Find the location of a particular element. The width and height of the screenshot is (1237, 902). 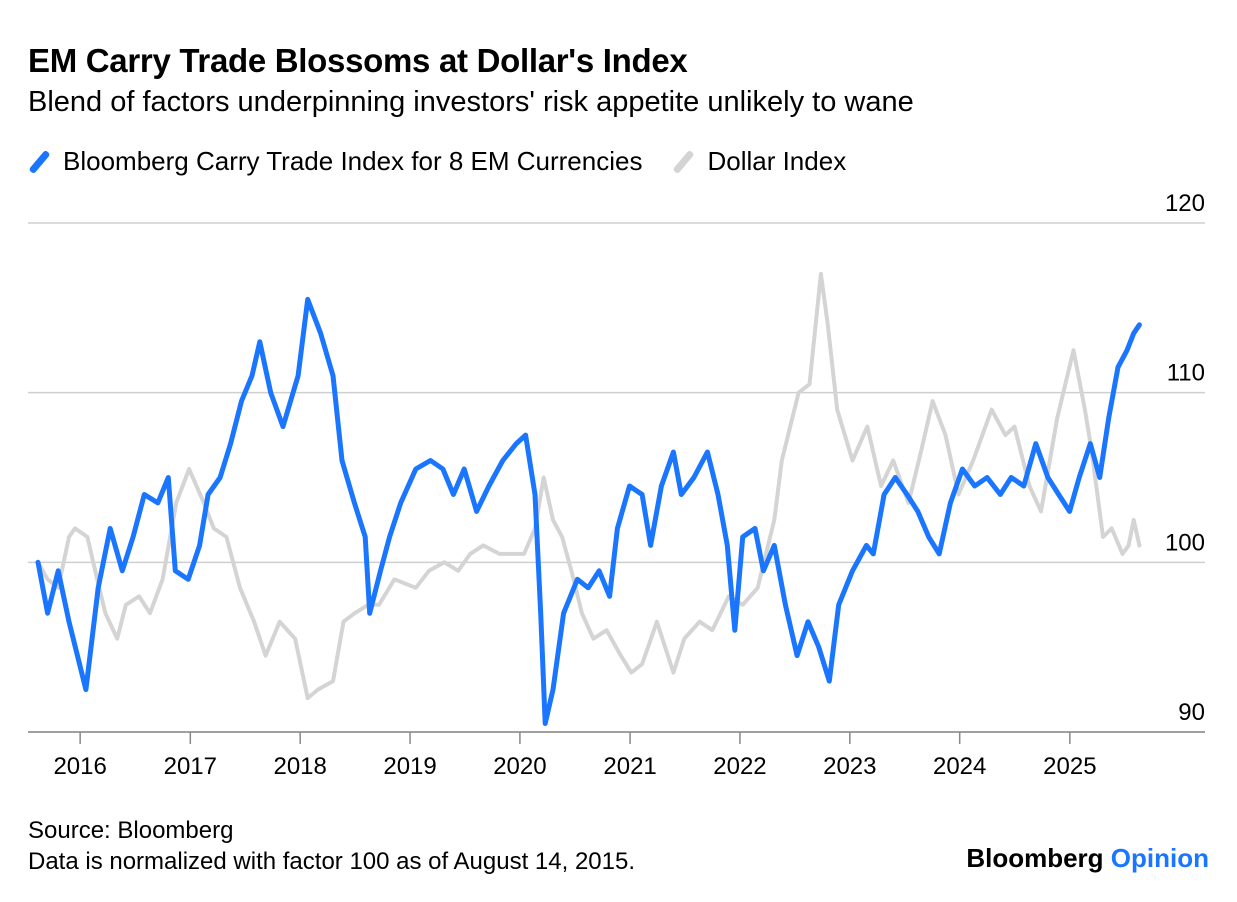

y-axis-labels: 90 100 110 120 is located at coordinates (1185, 458).